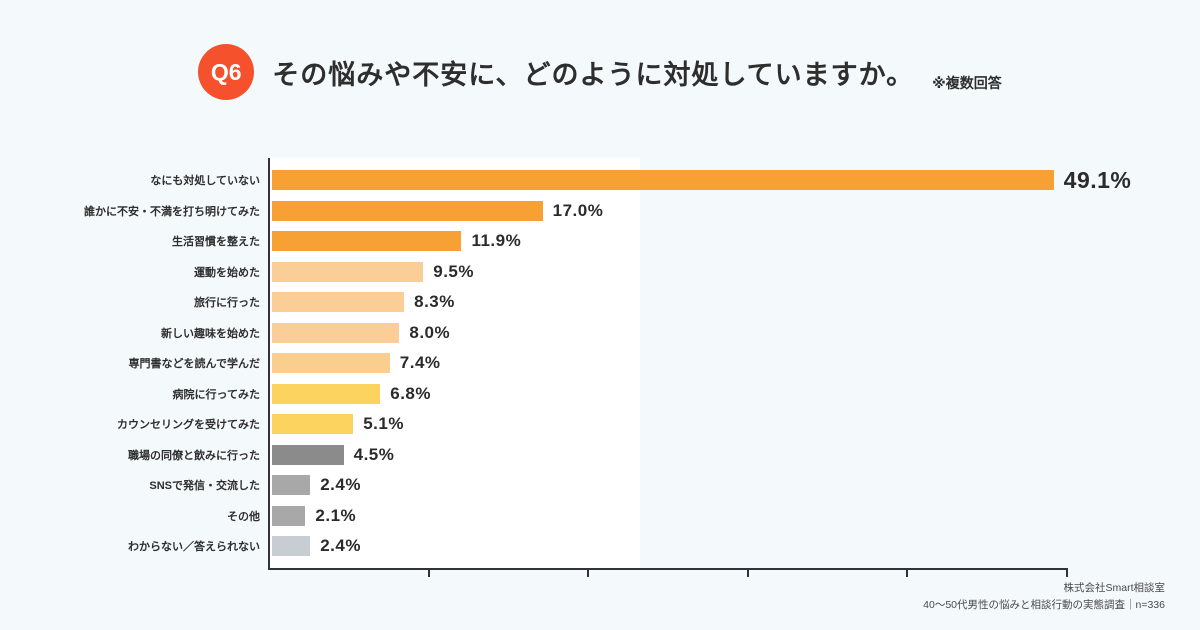 This screenshot has height=630, width=1200. I want to click on bar-row: SNSで発信・交流した 2.4%, so click(568, 485).